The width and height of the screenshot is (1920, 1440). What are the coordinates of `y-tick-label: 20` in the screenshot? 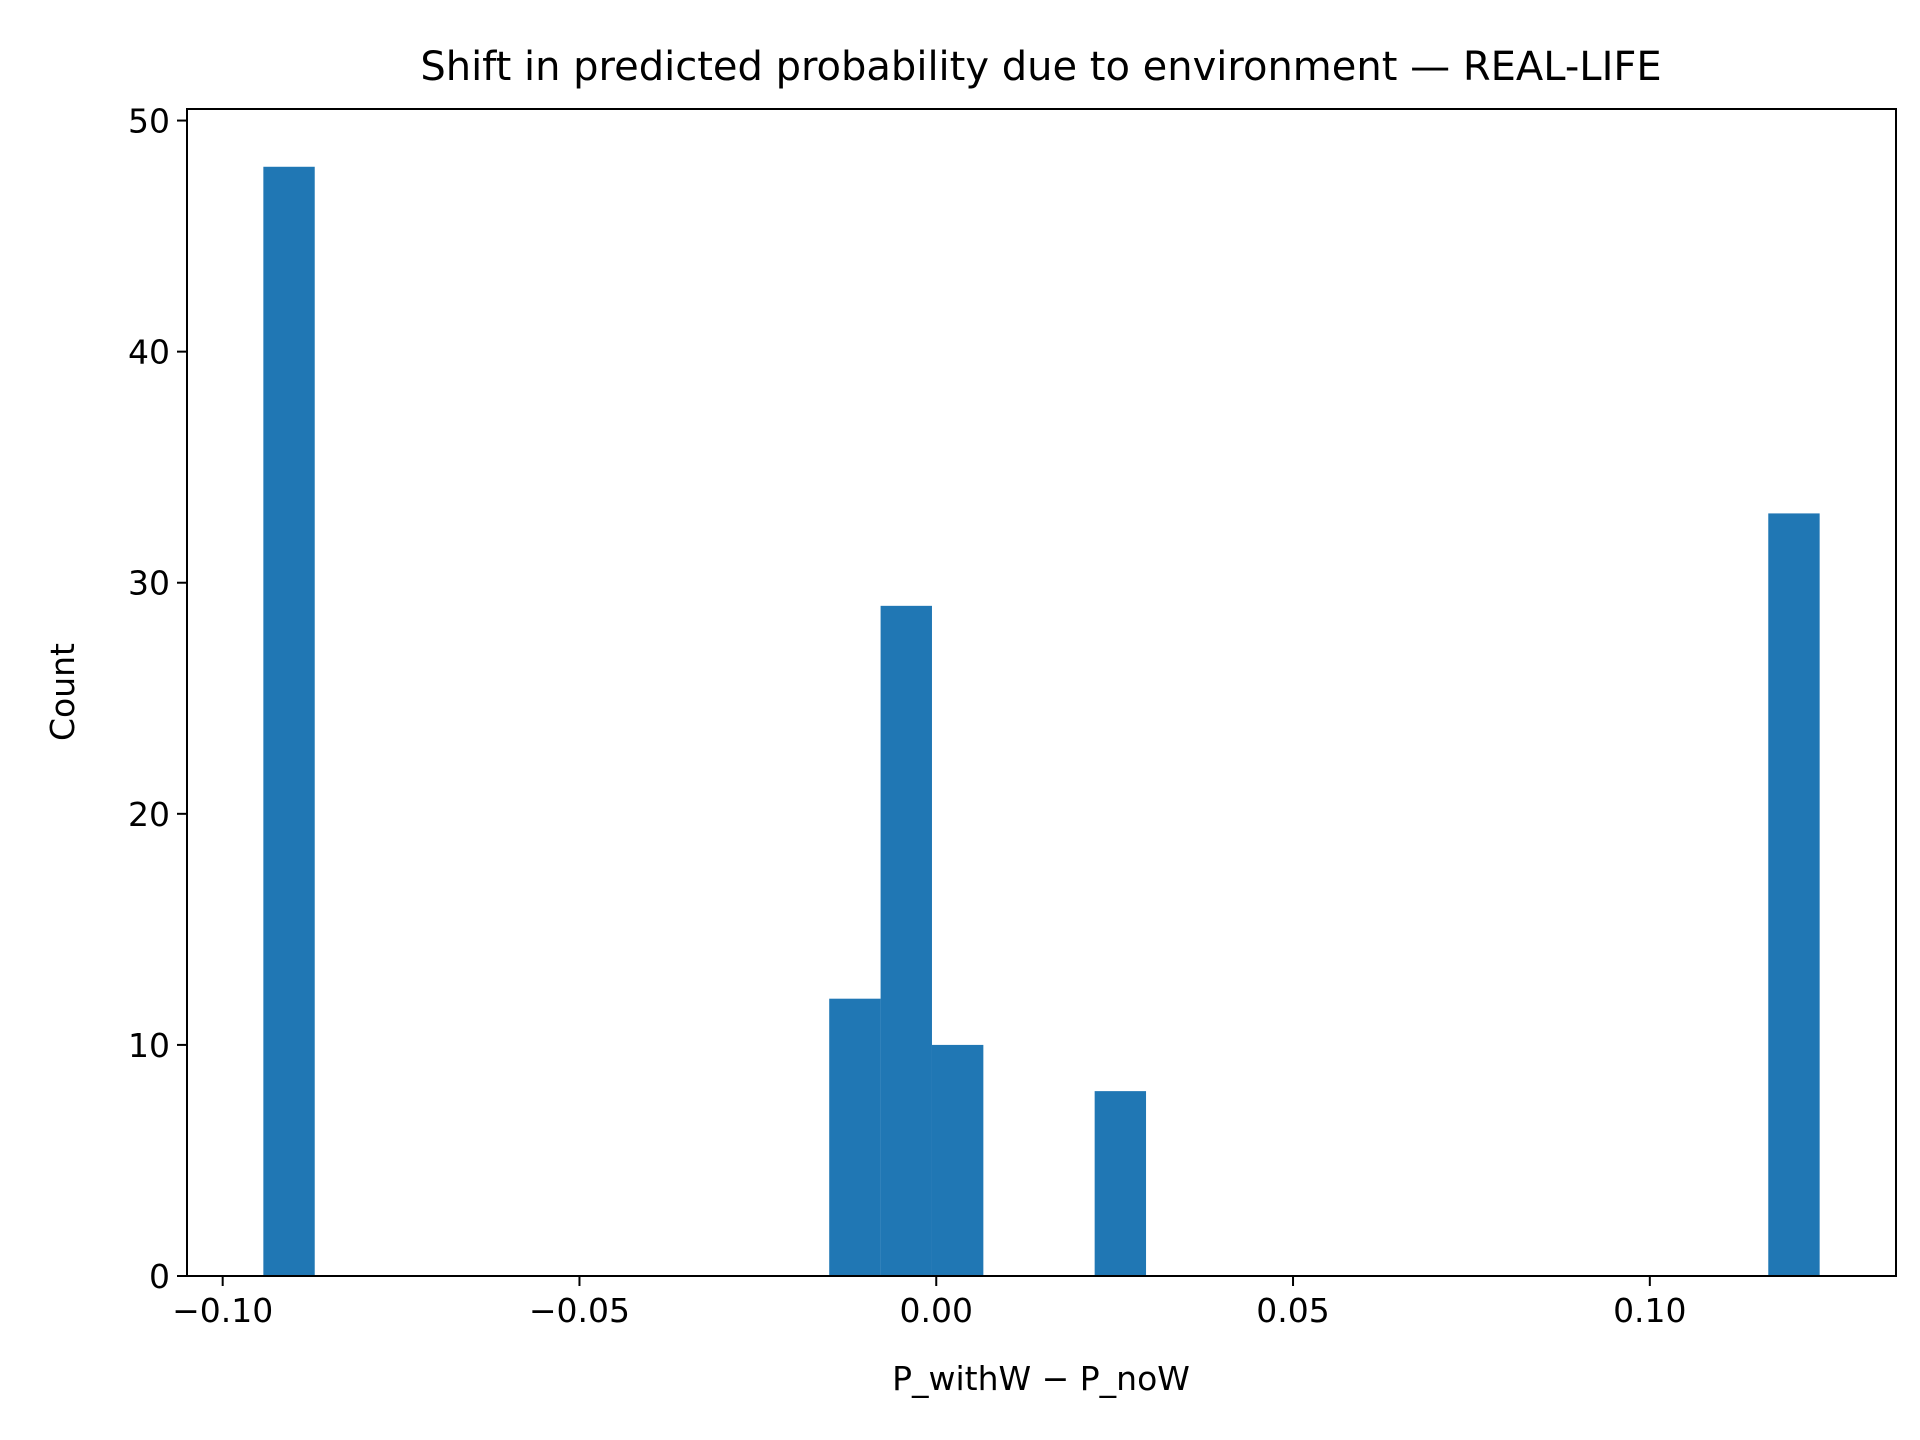 It's located at (149, 814).